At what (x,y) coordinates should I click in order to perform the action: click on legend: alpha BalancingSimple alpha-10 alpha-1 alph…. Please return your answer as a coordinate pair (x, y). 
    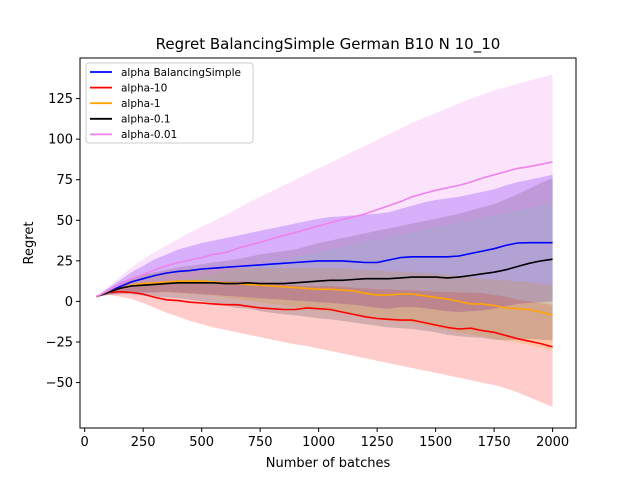
    Looking at the image, I should click on (169, 103).